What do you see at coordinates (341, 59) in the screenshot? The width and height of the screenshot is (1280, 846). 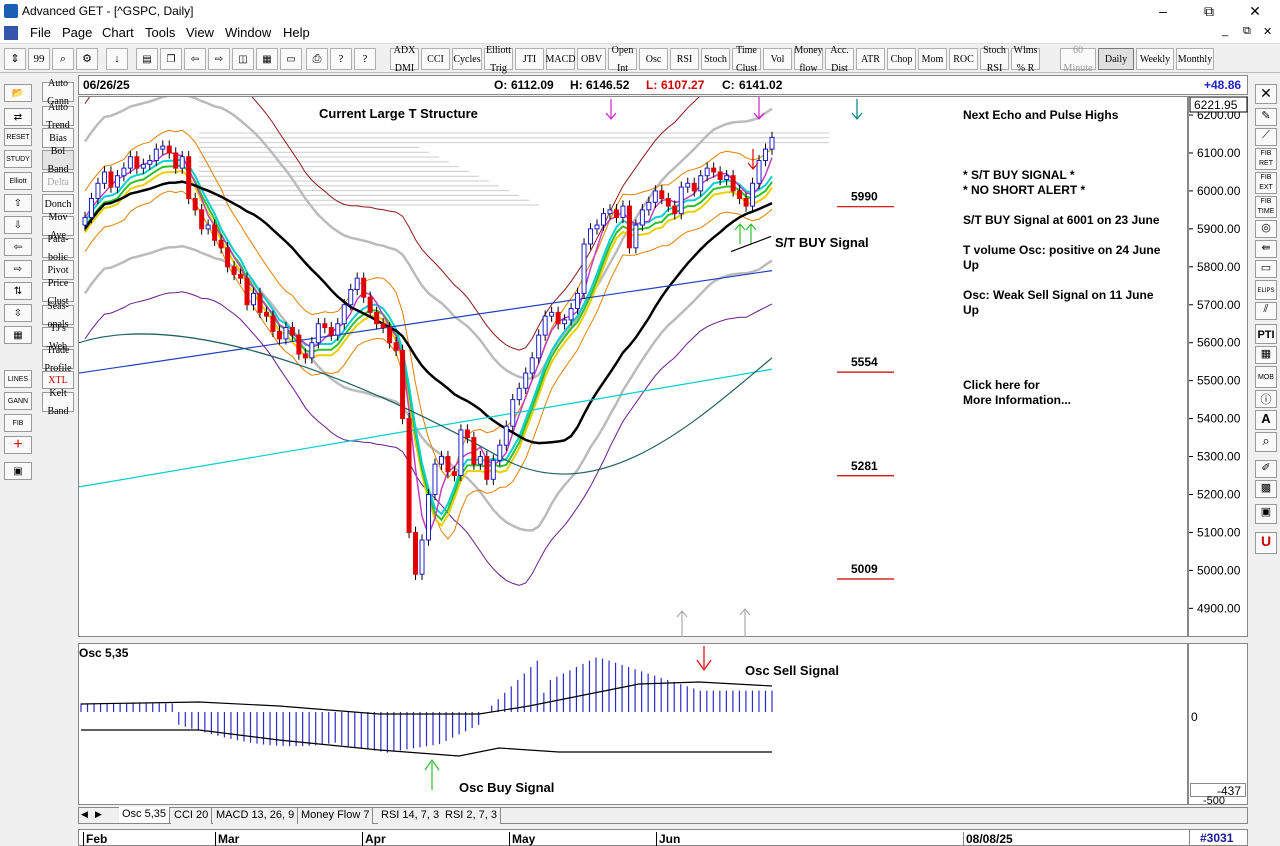 I see `help-icon: ?` at bounding box center [341, 59].